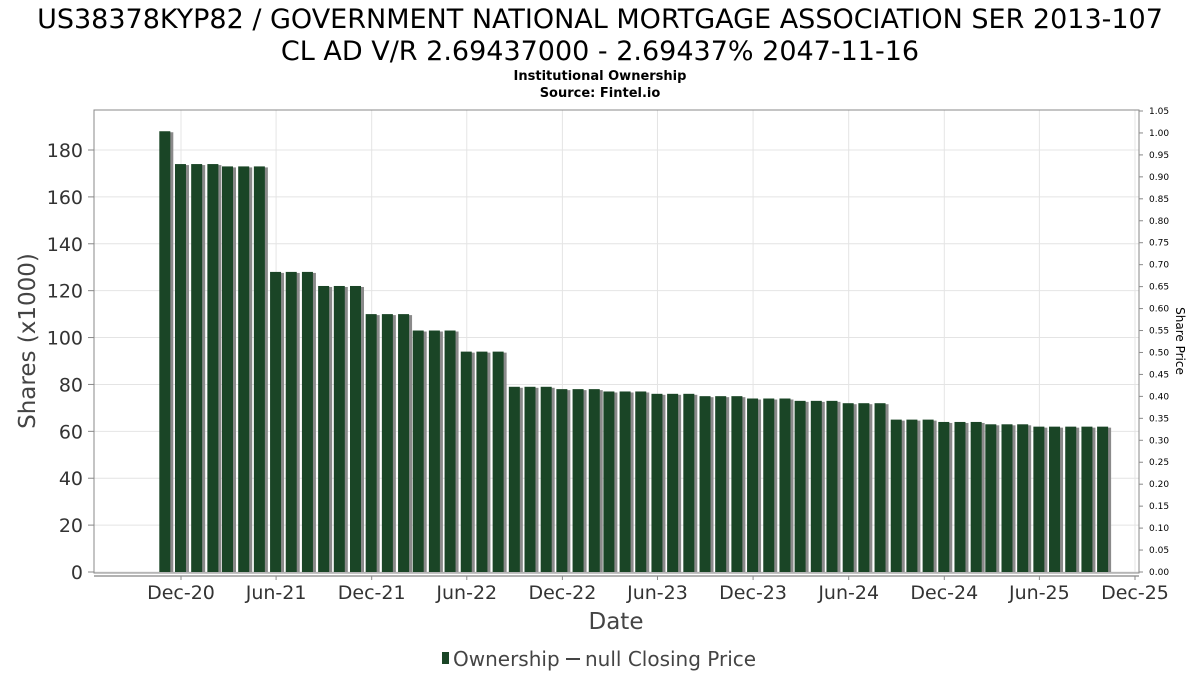 This screenshot has width=1200, height=675. I want to click on chart-subtitle-source: Source: Fintel.io, so click(600, 93).